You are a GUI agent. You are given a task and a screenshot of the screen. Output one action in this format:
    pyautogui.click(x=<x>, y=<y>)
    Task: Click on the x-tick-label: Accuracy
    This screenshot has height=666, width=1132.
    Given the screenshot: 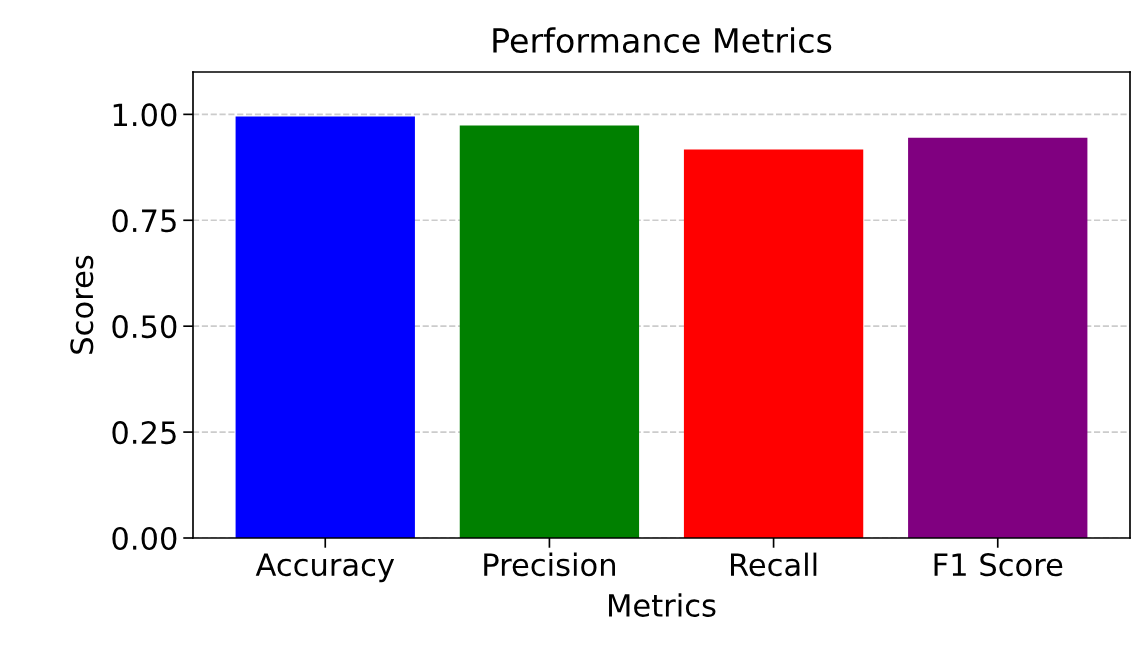 What is the action you would take?
    pyautogui.click(x=325, y=568)
    